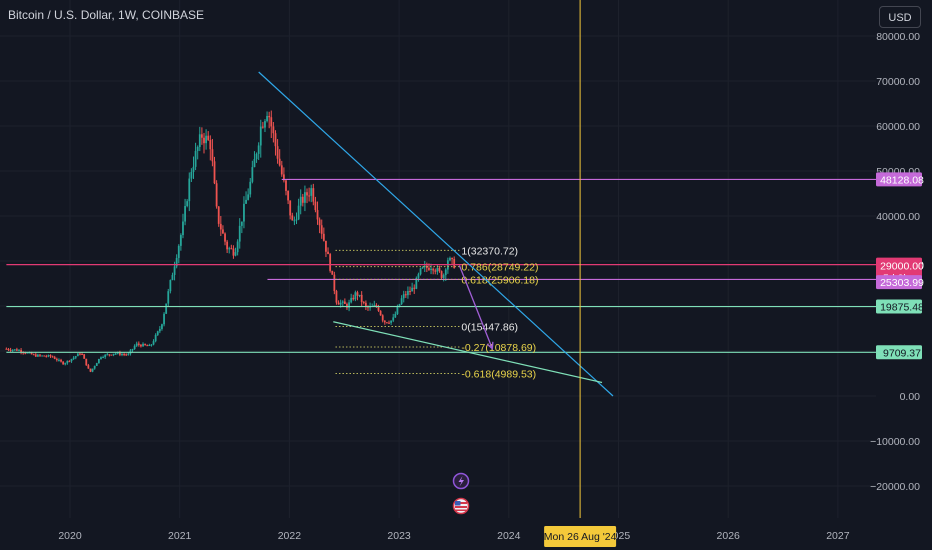 This screenshot has width=932, height=550. What do you see at coordinates (509, 536) in the screenshot?
I see `time-tick-label: 2024` at bounding box center [509, 536].